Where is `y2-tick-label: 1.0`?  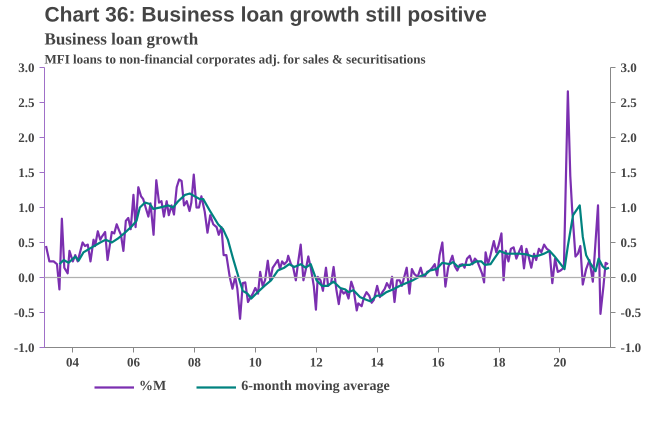 y2-tick-label: 1.0 is located at coordinates (628, 207).